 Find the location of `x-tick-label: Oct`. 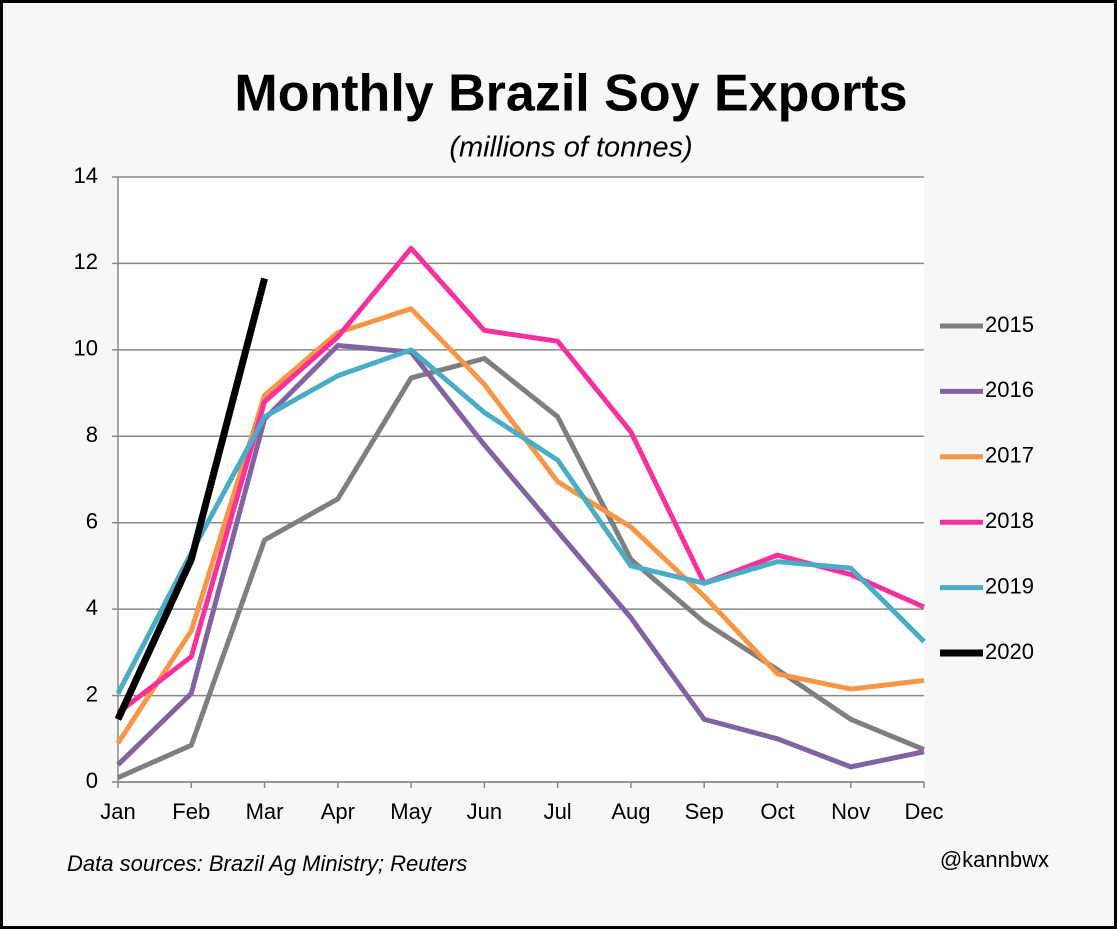

x-tick-label: Oct is located at coordinates (777, 811).